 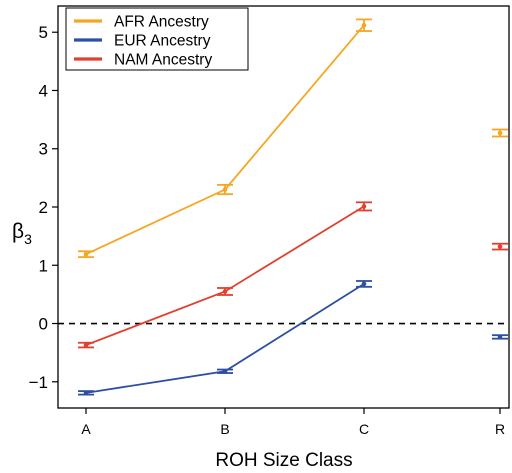 What do you see at coordinates (43, 90) in the screenshot?
I see `y-tick-label: 4` at bounding box center [43, 90].